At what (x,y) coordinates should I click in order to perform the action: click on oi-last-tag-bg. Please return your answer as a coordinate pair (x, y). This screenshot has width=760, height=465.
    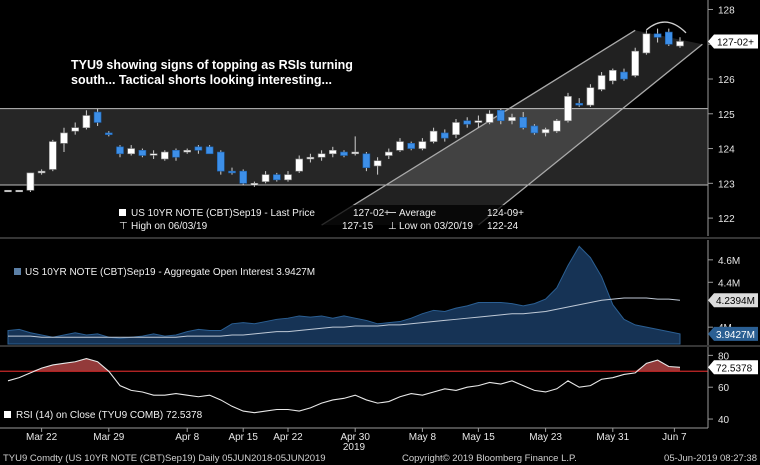
    Looking at the image, I should click on (733, 333).